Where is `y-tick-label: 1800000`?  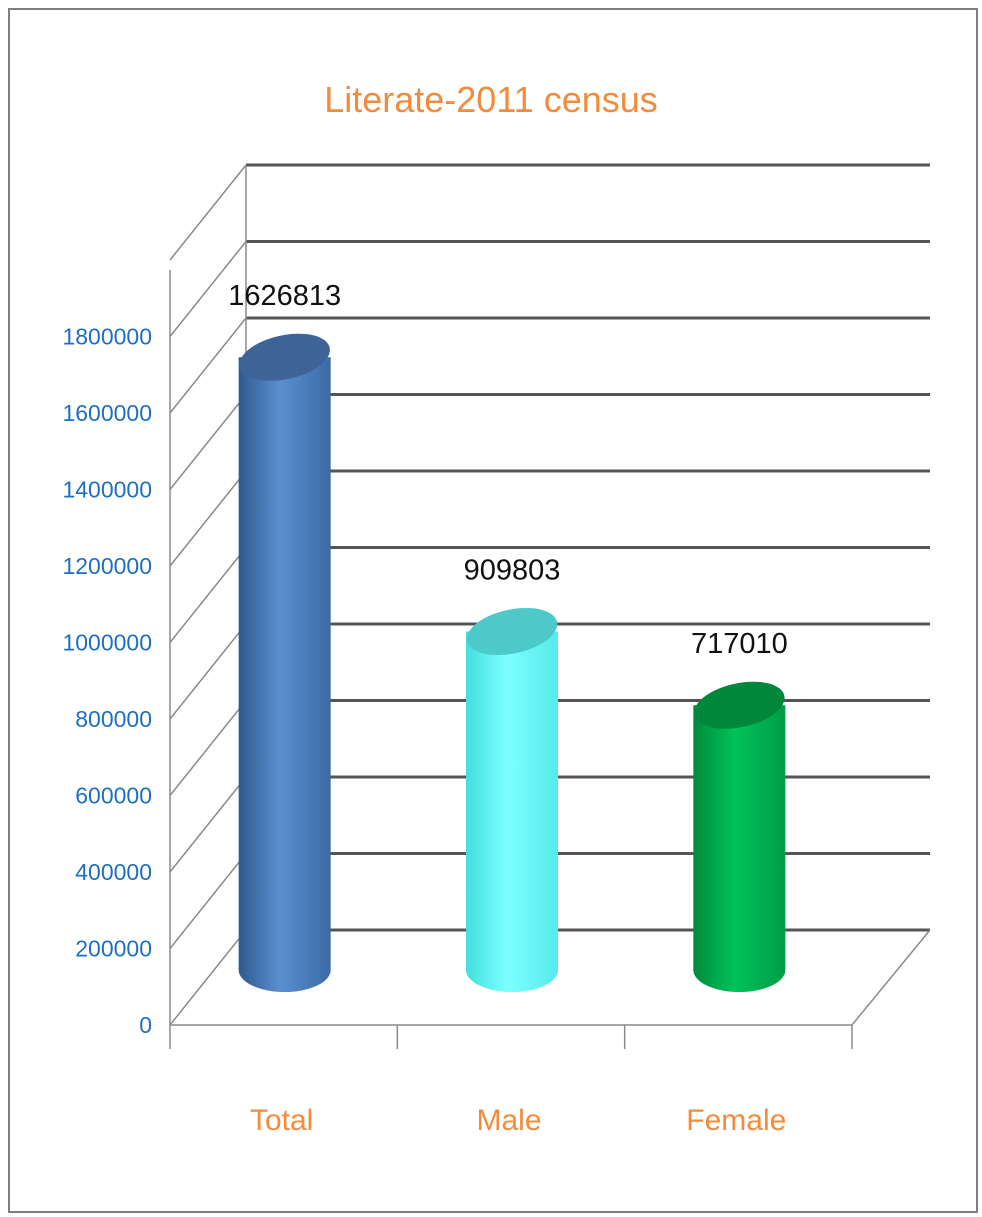
y-tick-label: 1800000 is located at coordinates (107, 337).